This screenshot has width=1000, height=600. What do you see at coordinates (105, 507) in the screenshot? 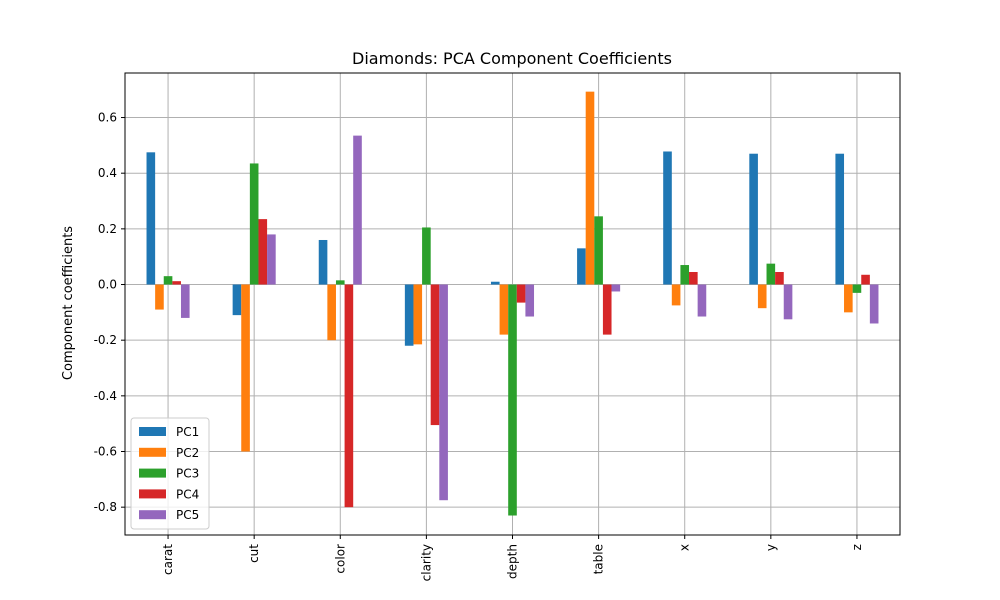
I see `y-tick-label: -0.8` at bounding box center [105, 507].